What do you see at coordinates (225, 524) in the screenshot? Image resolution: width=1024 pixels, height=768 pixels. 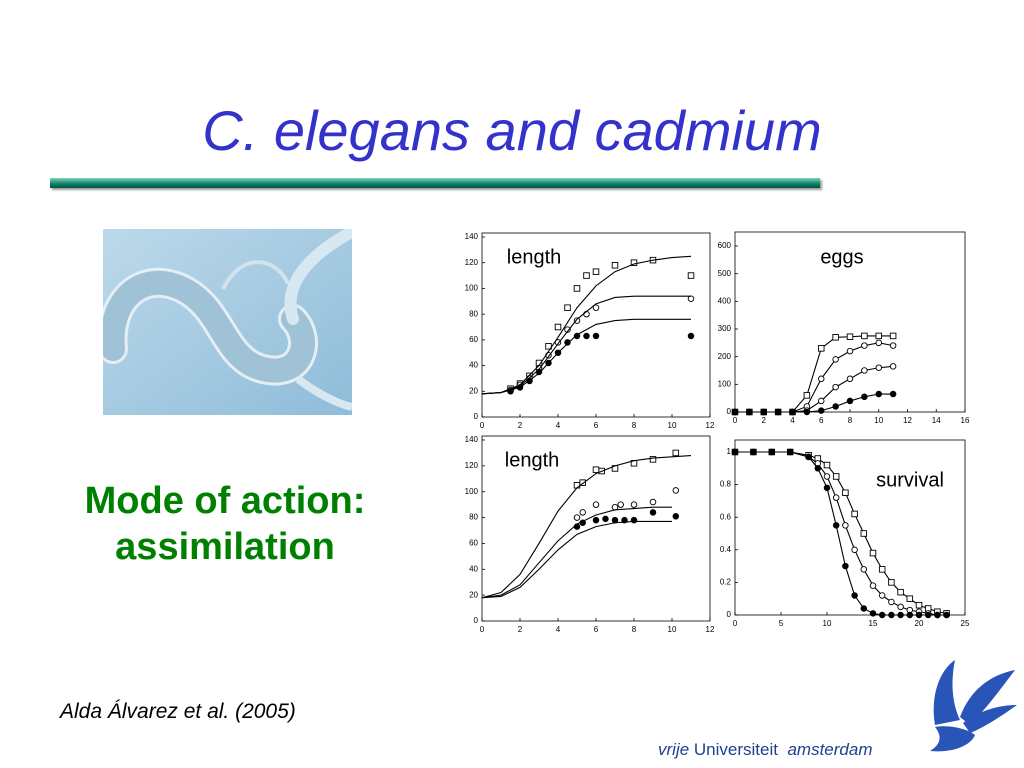 I see `subheading: Mode of action: assimilation` at bounding box center [225, 524].